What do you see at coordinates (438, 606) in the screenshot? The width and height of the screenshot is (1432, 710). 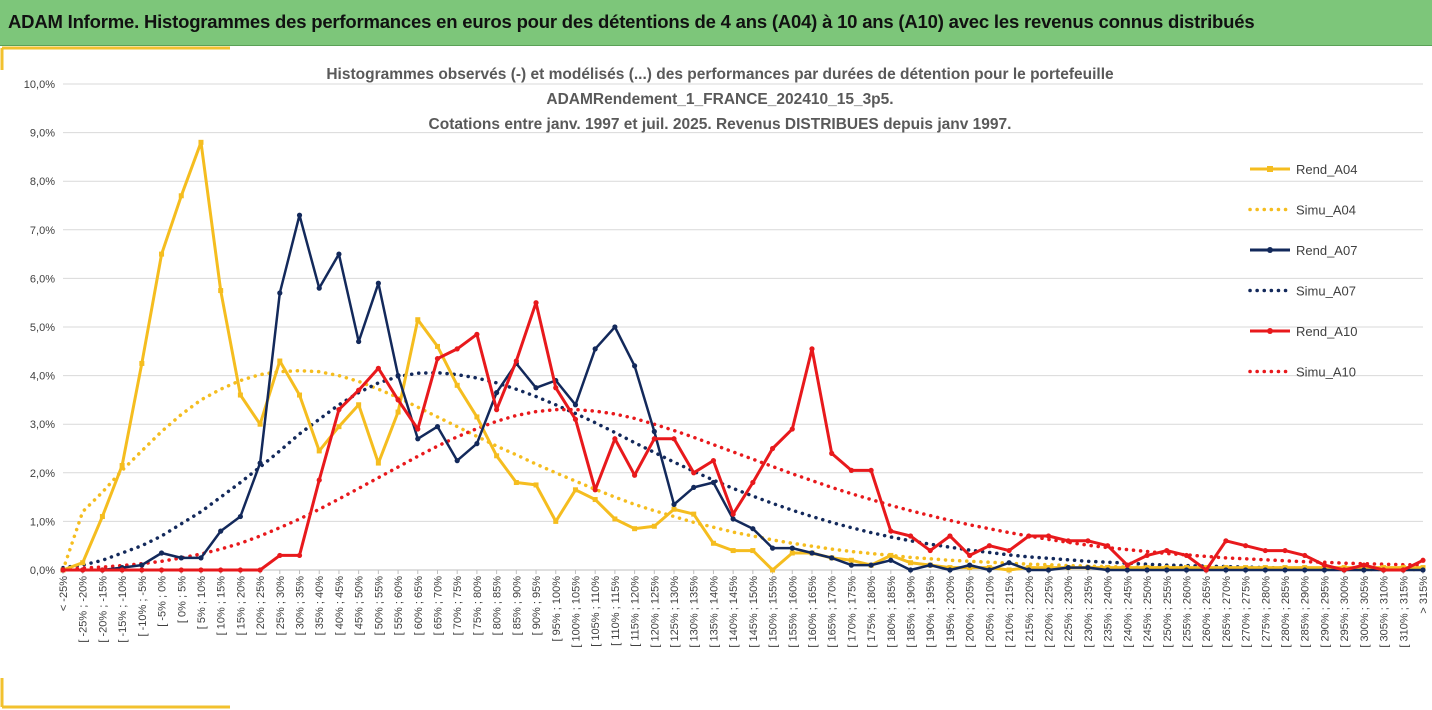 I see `x-tick-label: [ 65% ; 70%` at bounding box center [438, 606].